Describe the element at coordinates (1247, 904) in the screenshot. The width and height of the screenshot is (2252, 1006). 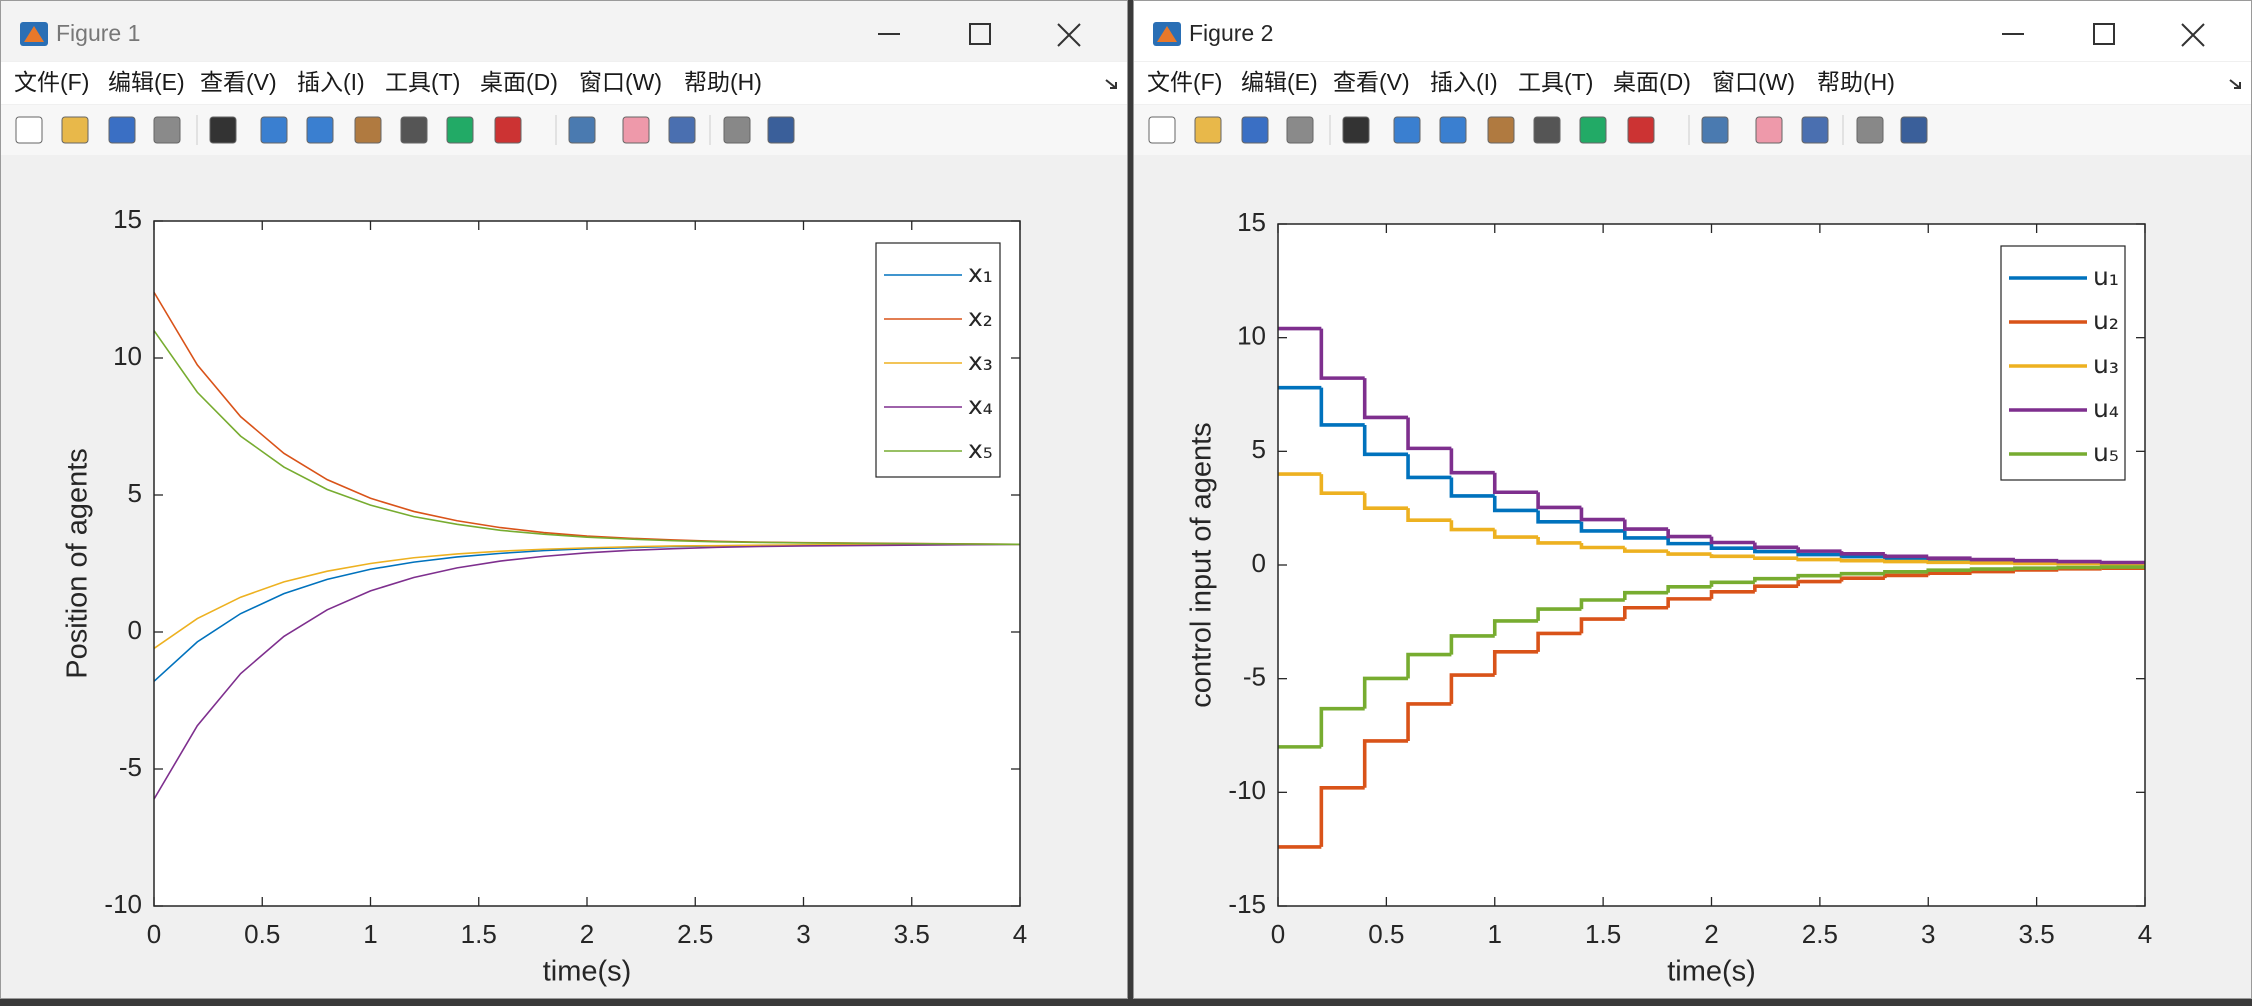
I see `y-tick-label: -15` at that location.